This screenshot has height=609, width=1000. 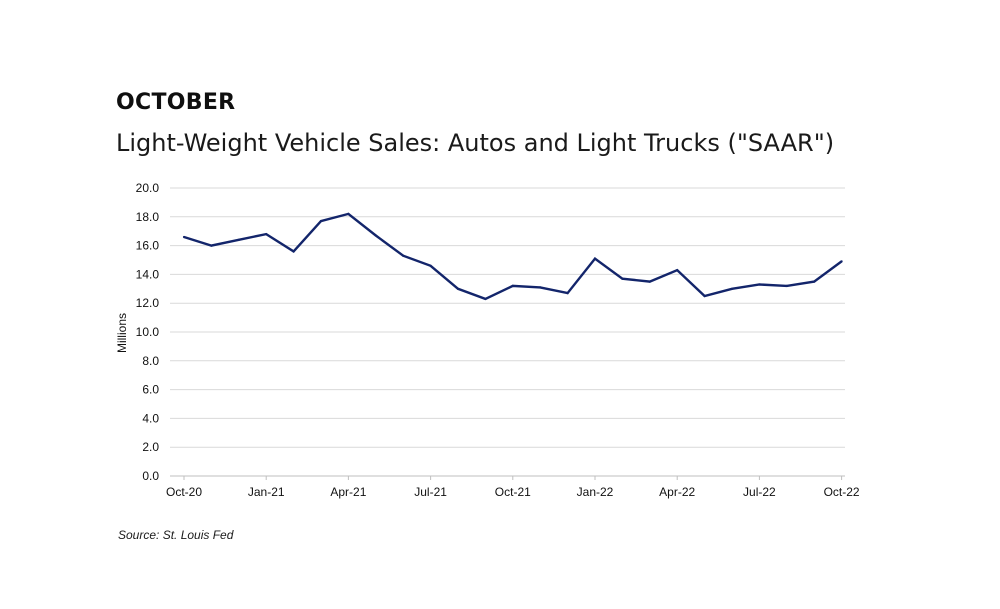 I want to click on y-tick-label: 0.0, so click(x=150, y=476).